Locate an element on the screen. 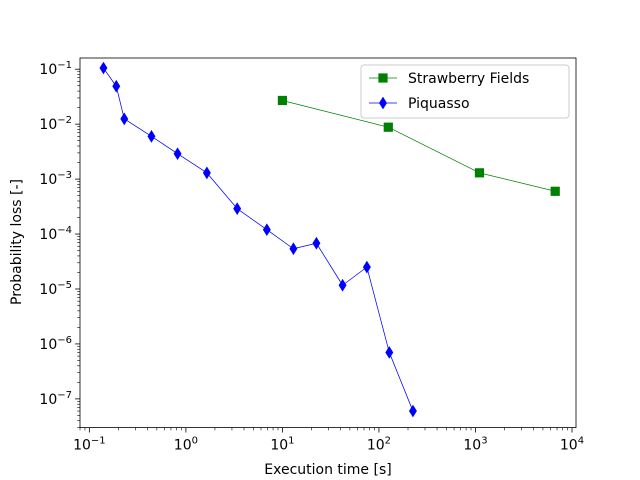  y-tick-label: 10⁻⁷ is located at coordinates (55, 399).